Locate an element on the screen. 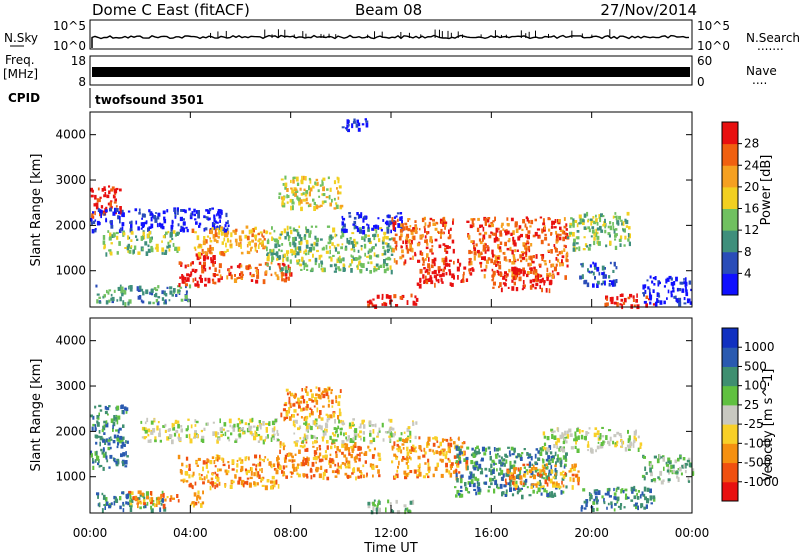 The image size is (800, 554). colorbar-tick-label: 25 is located at coordinates (751, 405).